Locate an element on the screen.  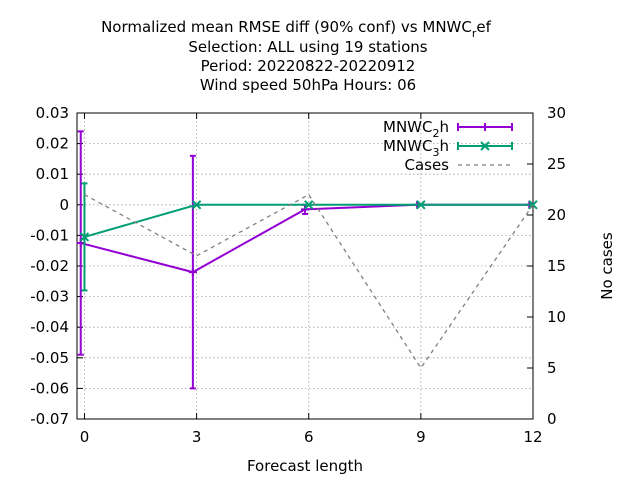
y-tick-label: -0.04 is located at coordinates (49, 327).